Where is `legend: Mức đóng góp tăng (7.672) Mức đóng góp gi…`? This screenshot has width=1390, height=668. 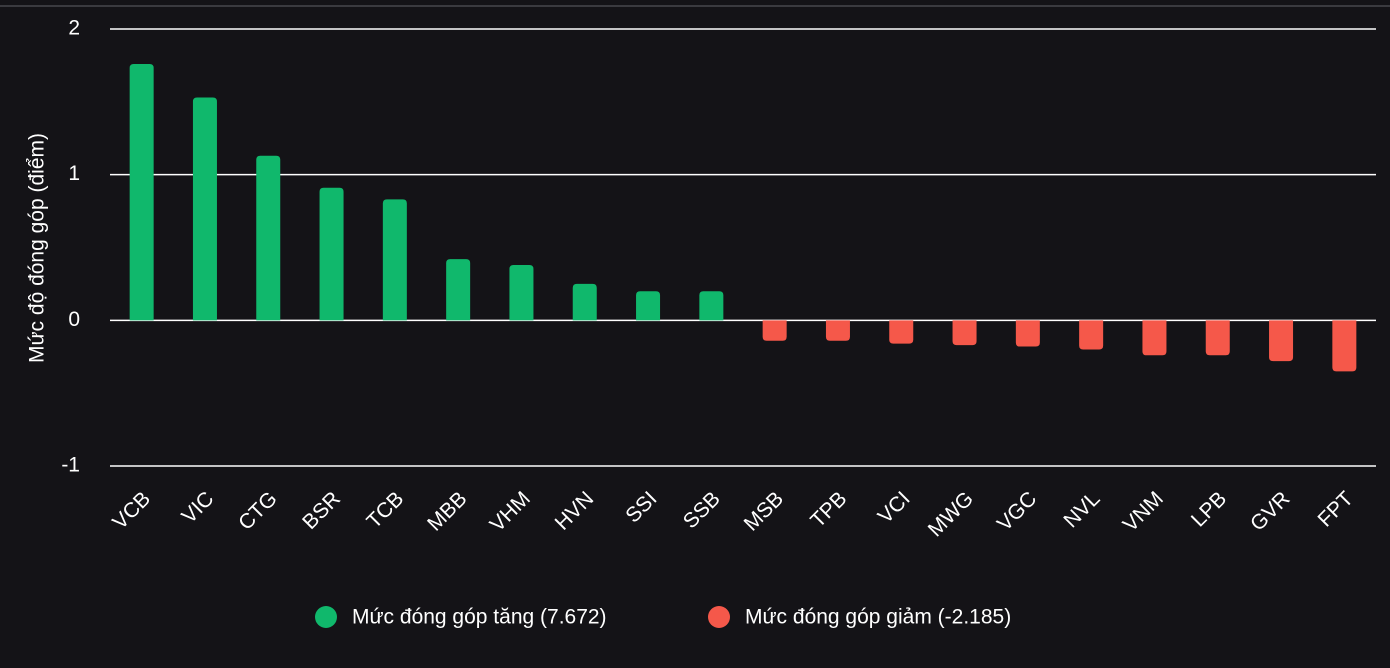 legend: Mức đóng góp tăng (7.672) Mức đóng góp gi… is located at coordinates (663, 617).